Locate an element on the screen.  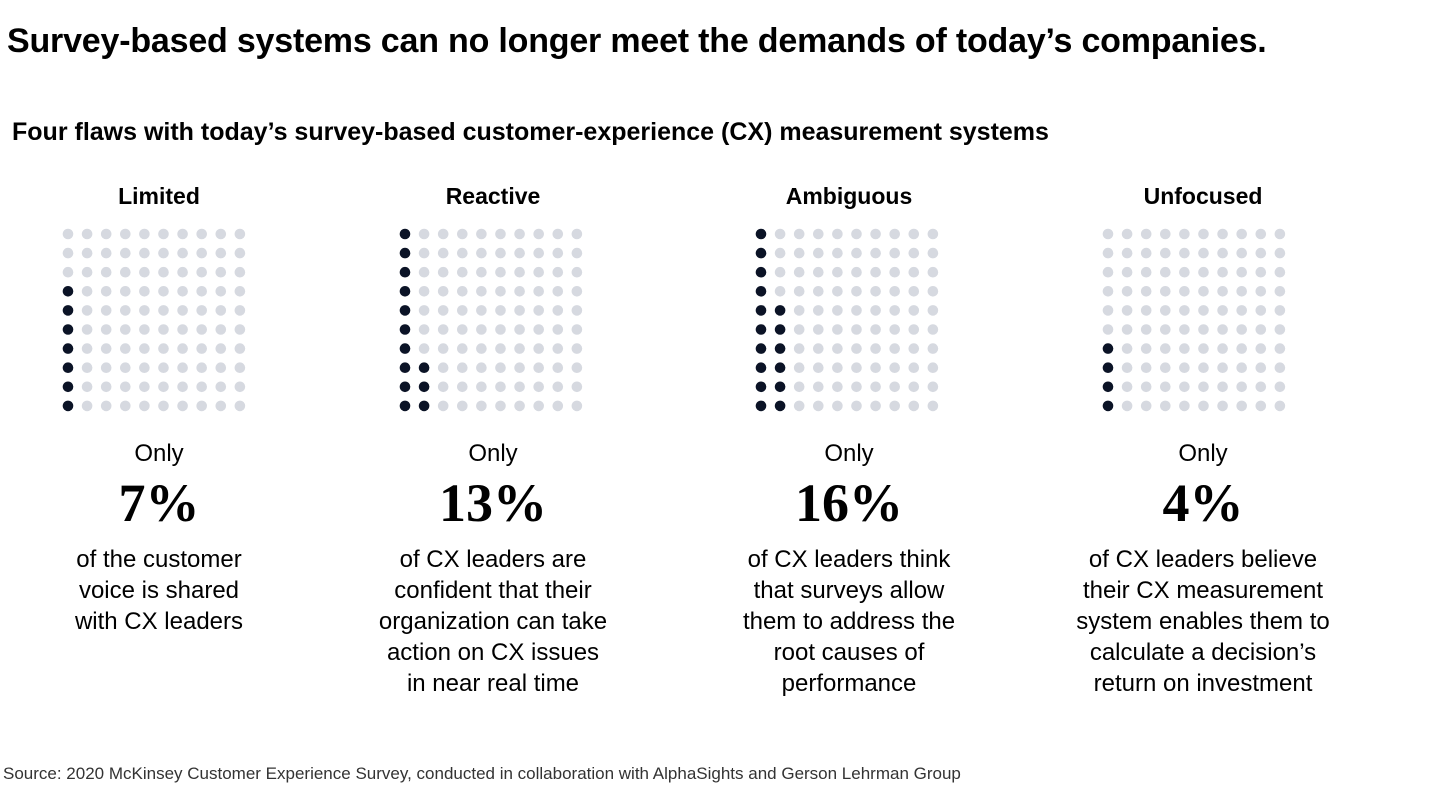
description-line: performance is located at coordinates (849, 683).